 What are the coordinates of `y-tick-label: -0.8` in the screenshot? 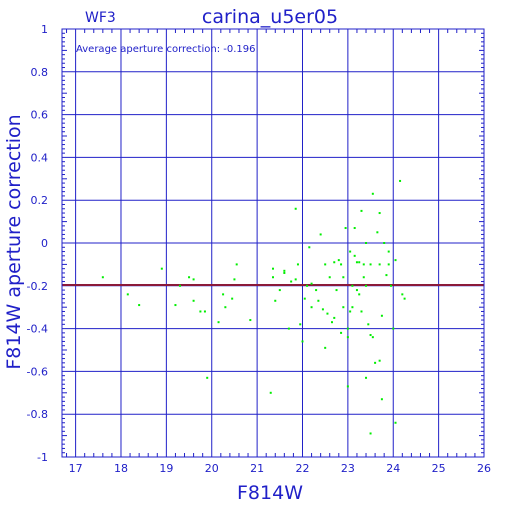 It's located at (37, 414).